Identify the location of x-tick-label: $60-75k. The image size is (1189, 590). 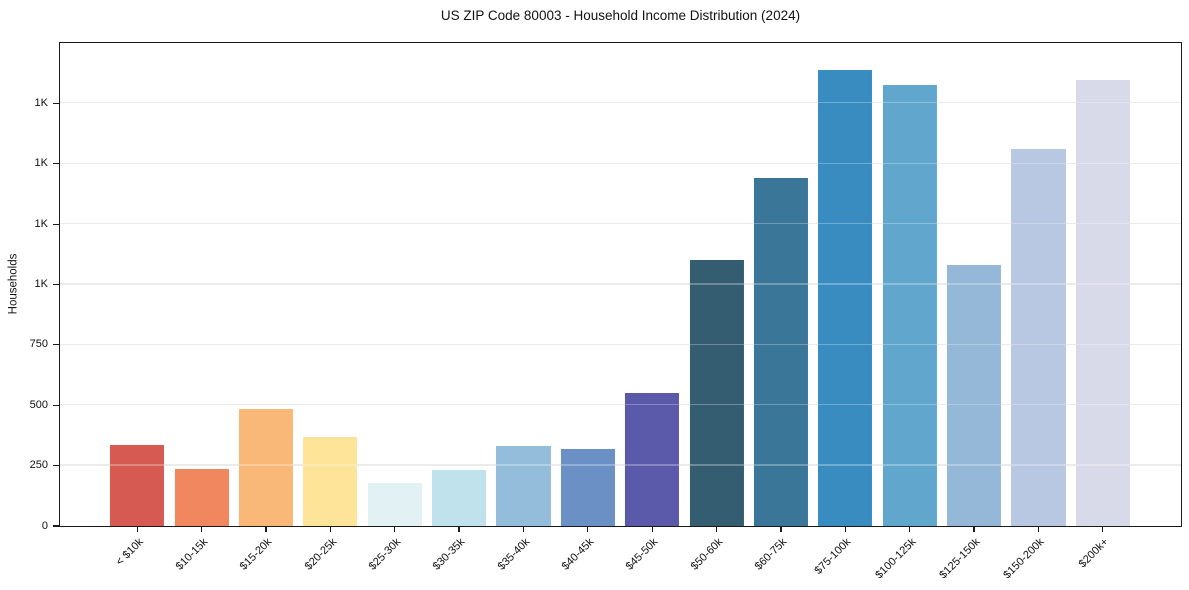
(771, 554).